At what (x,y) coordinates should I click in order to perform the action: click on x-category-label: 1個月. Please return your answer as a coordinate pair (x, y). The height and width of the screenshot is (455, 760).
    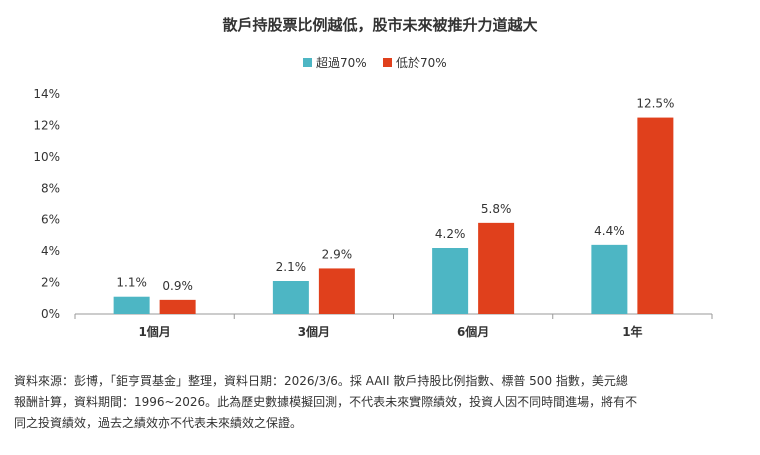
    Looking at the image, I should click on (154, 331).